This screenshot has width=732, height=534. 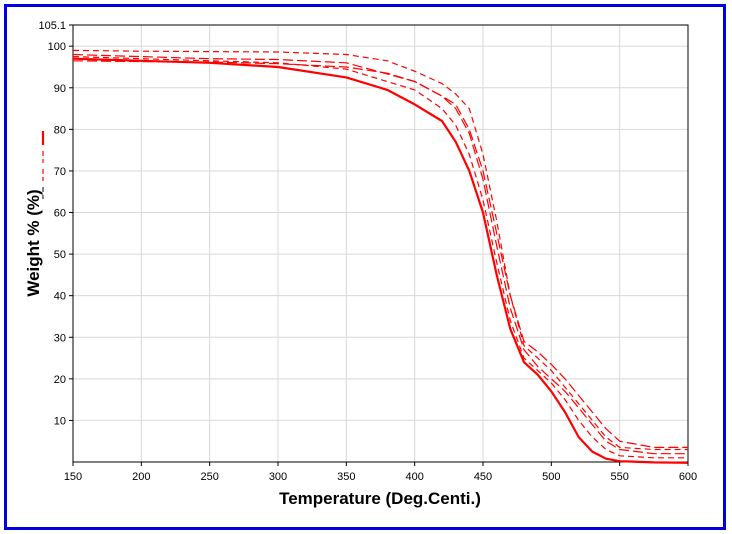 What do you see at coordinates (60, 214) in the screenshot?
I see `y-tick-label: 60` at bounding box center [60, 214].